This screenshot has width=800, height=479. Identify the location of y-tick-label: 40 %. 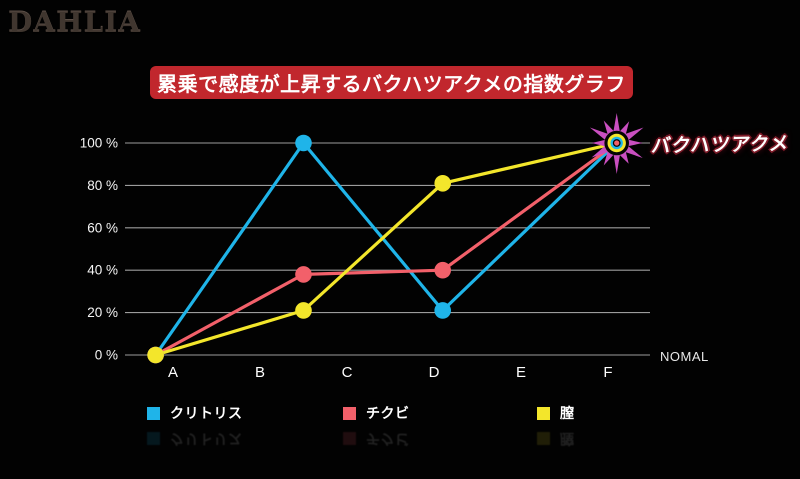
(102, 270).